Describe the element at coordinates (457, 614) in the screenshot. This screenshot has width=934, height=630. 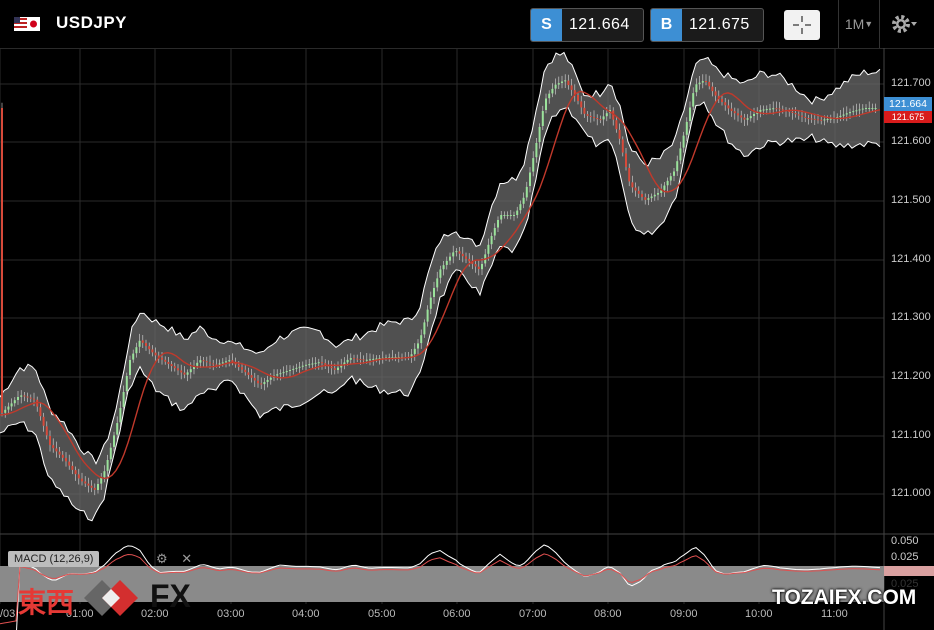
I see `time-tick: 06:00` at that location.